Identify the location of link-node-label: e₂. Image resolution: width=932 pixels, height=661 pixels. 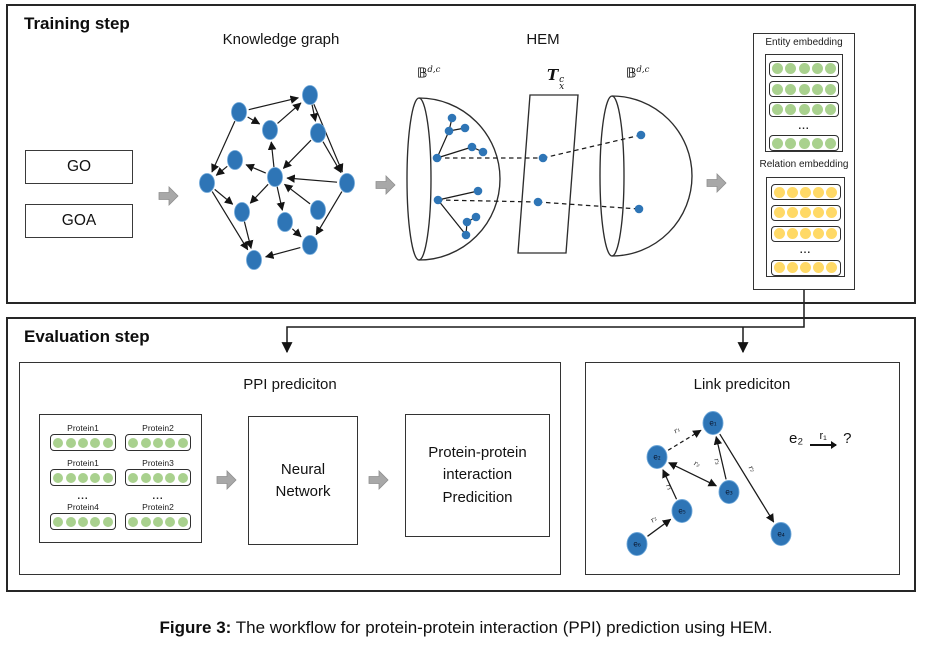
(657, 457).